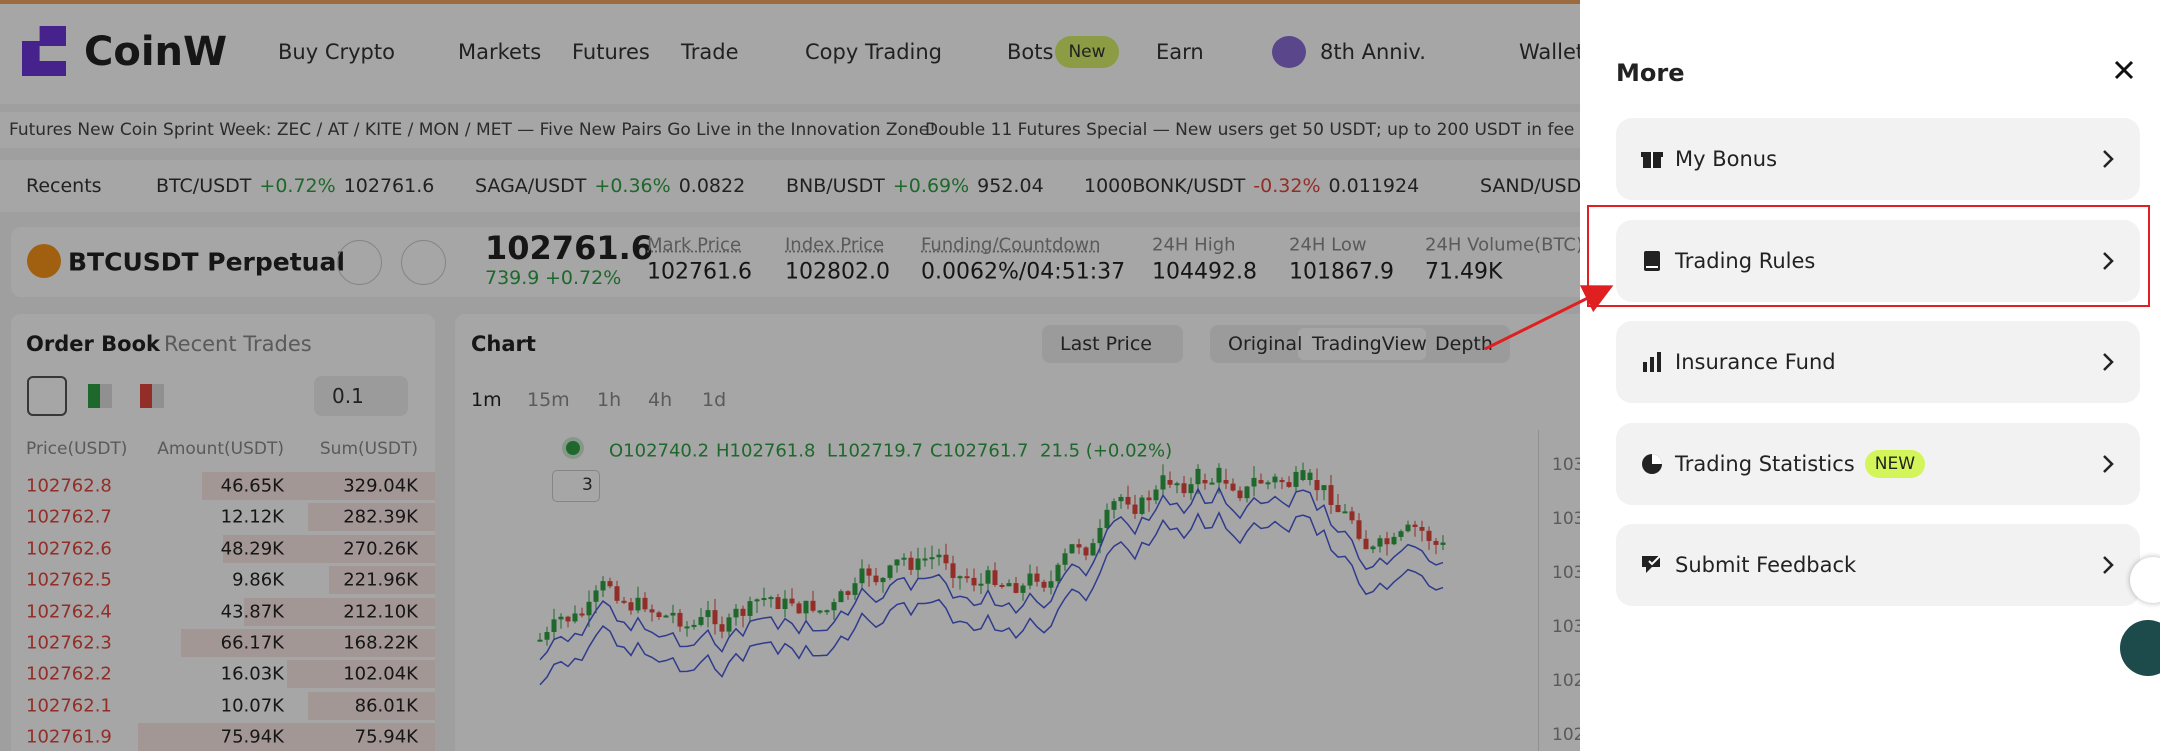  I want to click on recent-pair: BTC/USDT +0.72% 102761.6, so click(295, 186).